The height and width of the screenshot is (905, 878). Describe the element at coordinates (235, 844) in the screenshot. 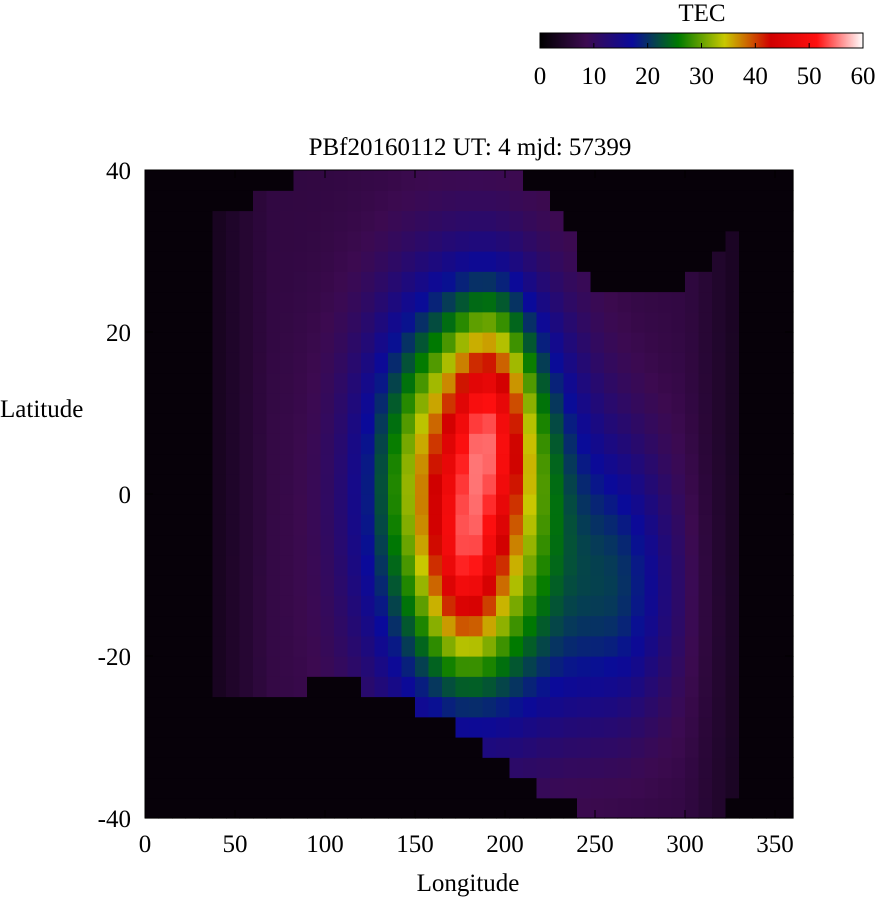

I see `x-tick-label: 50` at that location.